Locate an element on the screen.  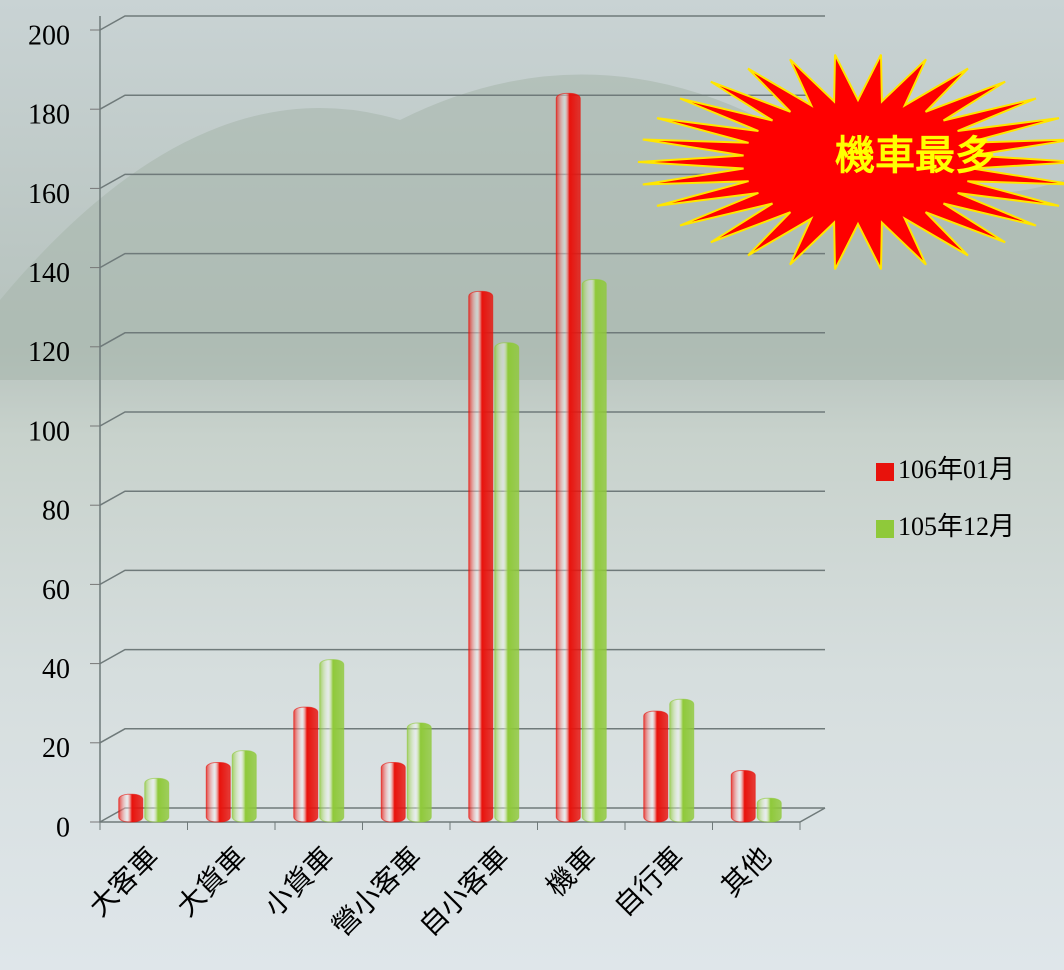
y-tick-label: 120 is located at coordinates (49, 352).